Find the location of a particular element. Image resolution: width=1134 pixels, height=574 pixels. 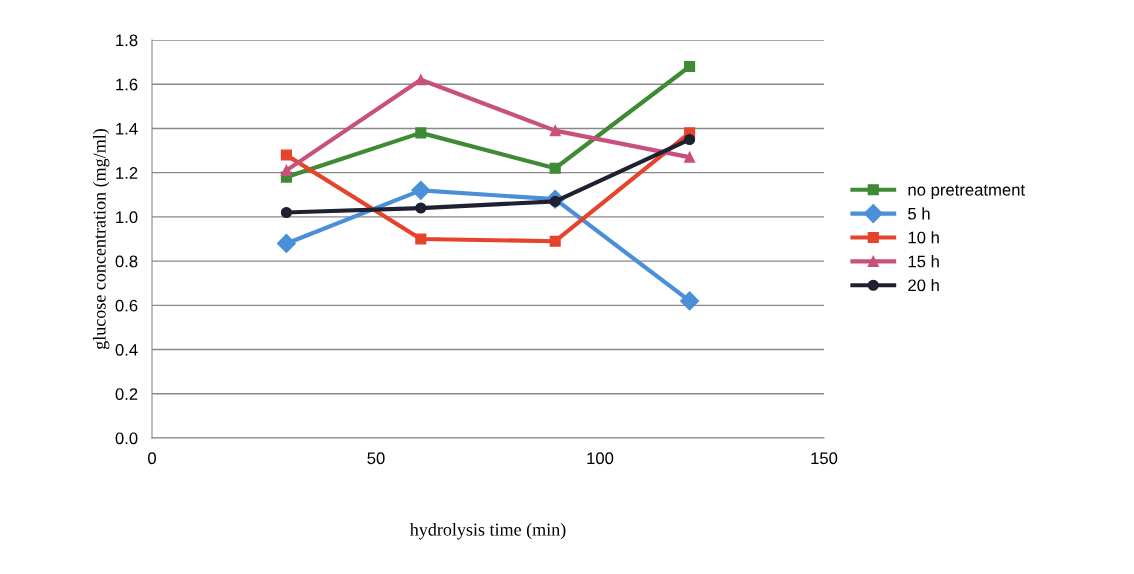

legend-label: 15 h is located at coordinates (923, 261).